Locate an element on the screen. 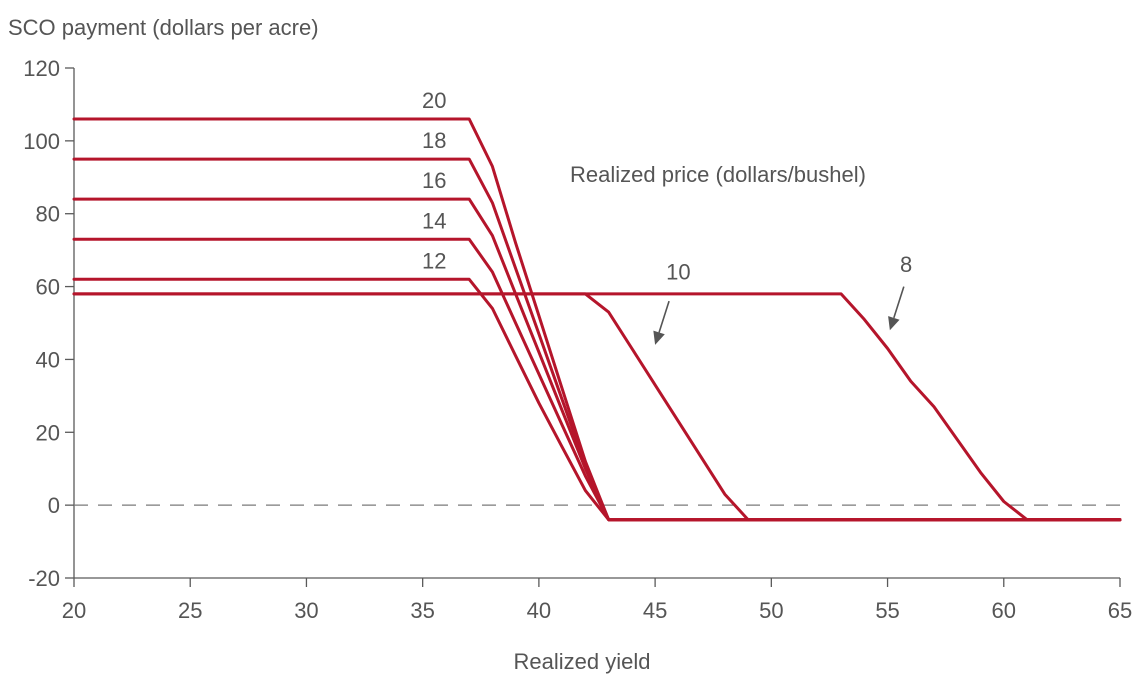  y-tick-label: 0 is located at coordinates (54, 505).